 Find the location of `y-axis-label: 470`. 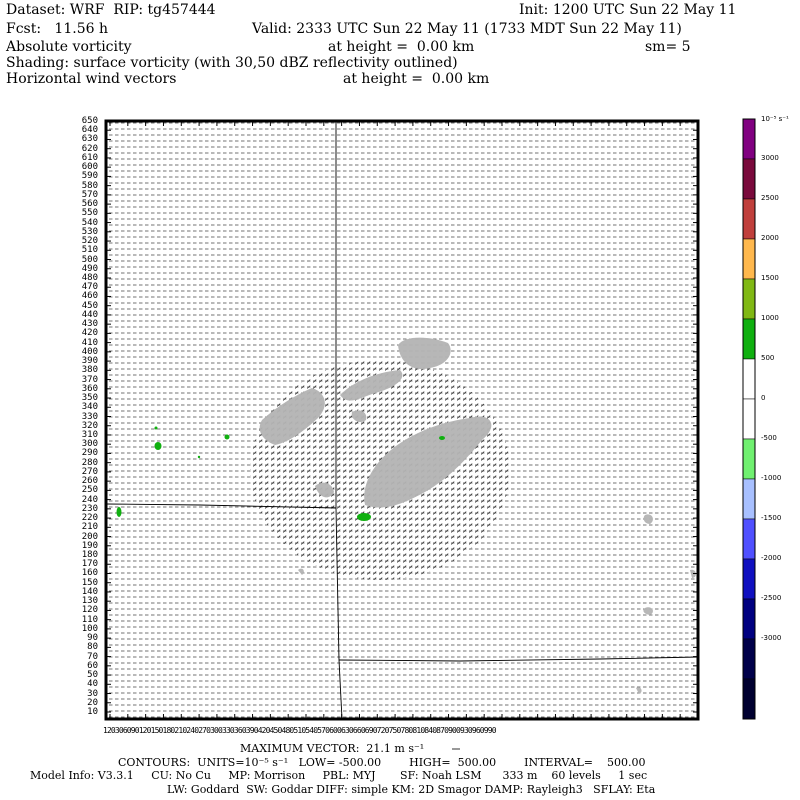

y-axis-label: 470 is located at coordinates (89, 287).